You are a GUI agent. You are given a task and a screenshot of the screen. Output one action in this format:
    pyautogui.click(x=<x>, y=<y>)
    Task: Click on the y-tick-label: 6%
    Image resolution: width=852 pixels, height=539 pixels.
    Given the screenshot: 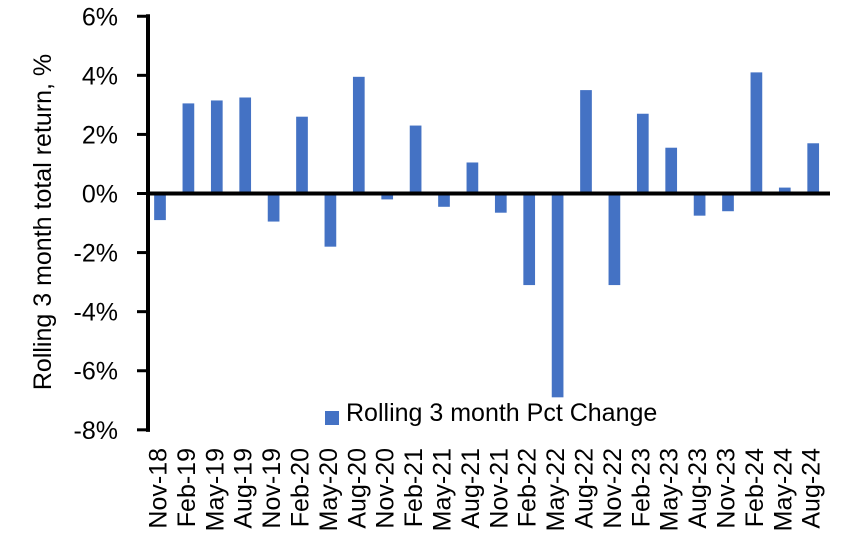 What is the action you would take?
    pyautogui.click(x=100, y=17)
    